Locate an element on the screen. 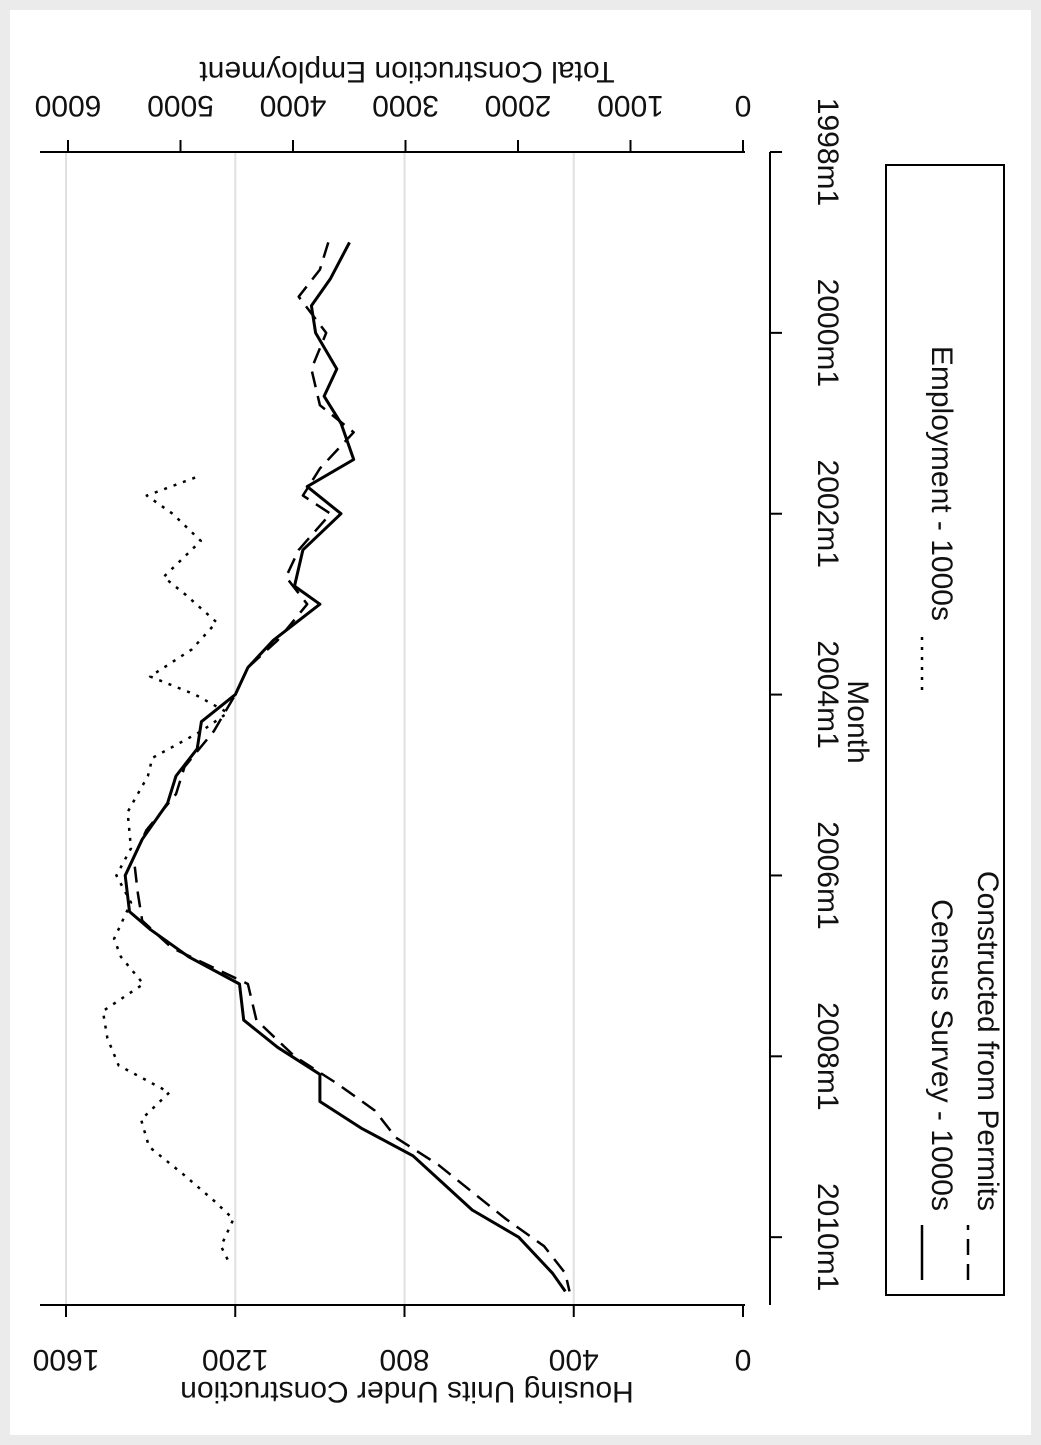  right-axis-tick-label: 0 is located at coordinates (743, 105).